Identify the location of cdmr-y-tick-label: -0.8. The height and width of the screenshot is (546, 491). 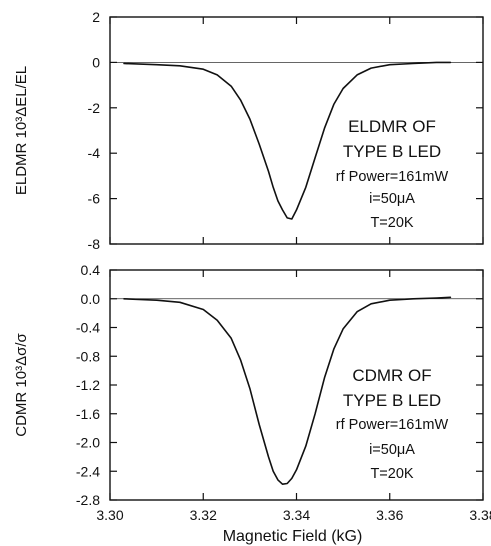
(88, 356).